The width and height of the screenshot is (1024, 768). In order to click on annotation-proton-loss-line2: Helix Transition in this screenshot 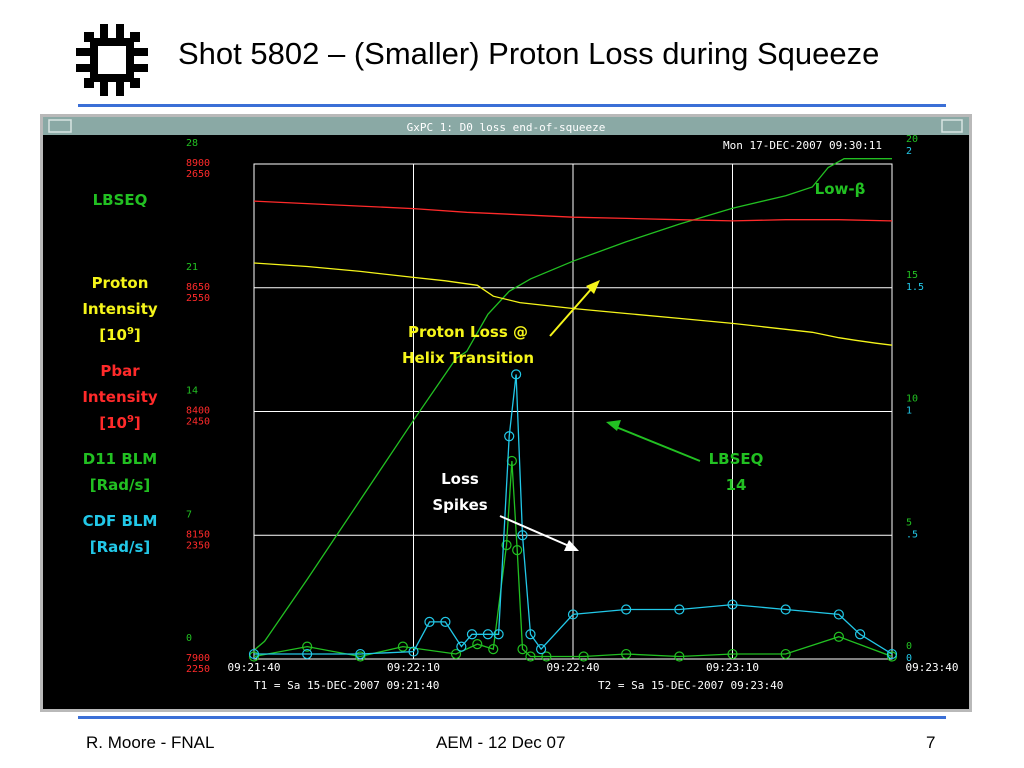, I will do `click(468, 358)`.